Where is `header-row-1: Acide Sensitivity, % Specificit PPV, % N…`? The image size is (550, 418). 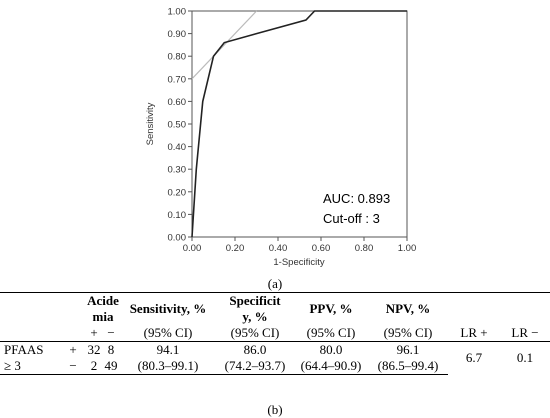
header-row-1: Acide Sensitivity, % Specificit PPV, % N… is located at coordinates (275, 308).